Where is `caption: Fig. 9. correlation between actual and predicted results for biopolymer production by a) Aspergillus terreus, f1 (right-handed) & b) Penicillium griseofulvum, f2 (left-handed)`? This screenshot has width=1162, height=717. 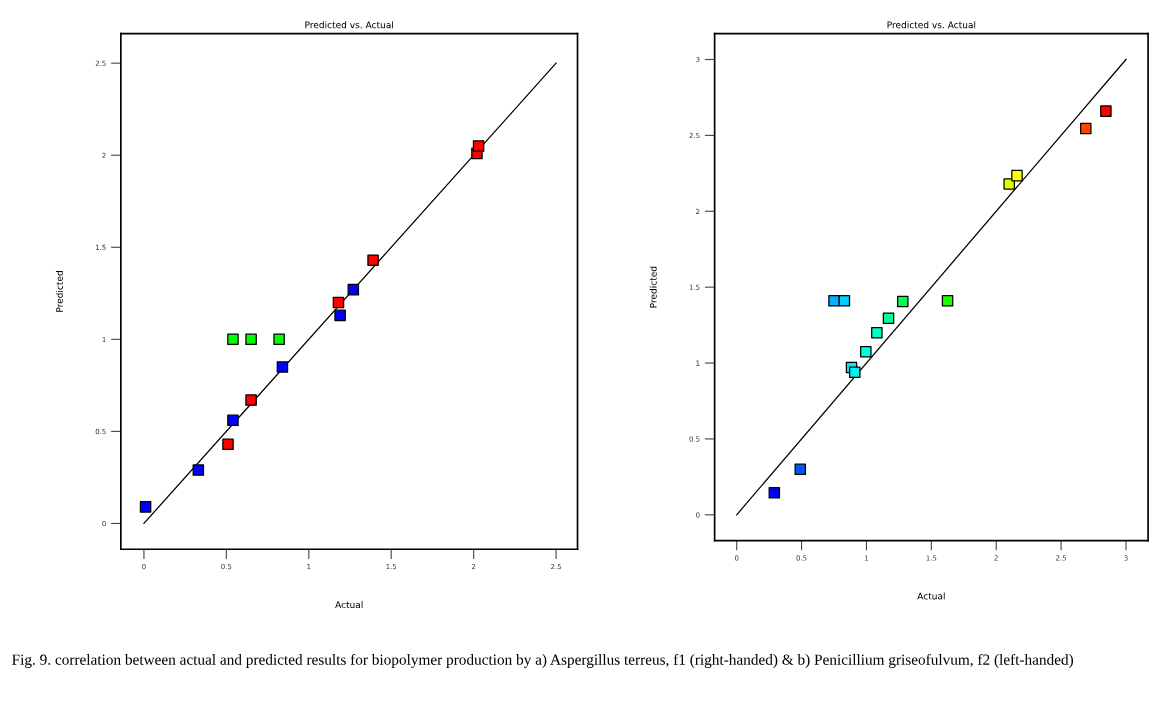
caption: Fig. 9. correlation between actual and predicted results for biopolymer production by a) Aspergillus terreus, f1 (right-handed) & b) Penicillium griseofulvum, f2 (left-handed) is located at coordinates (543, 660).